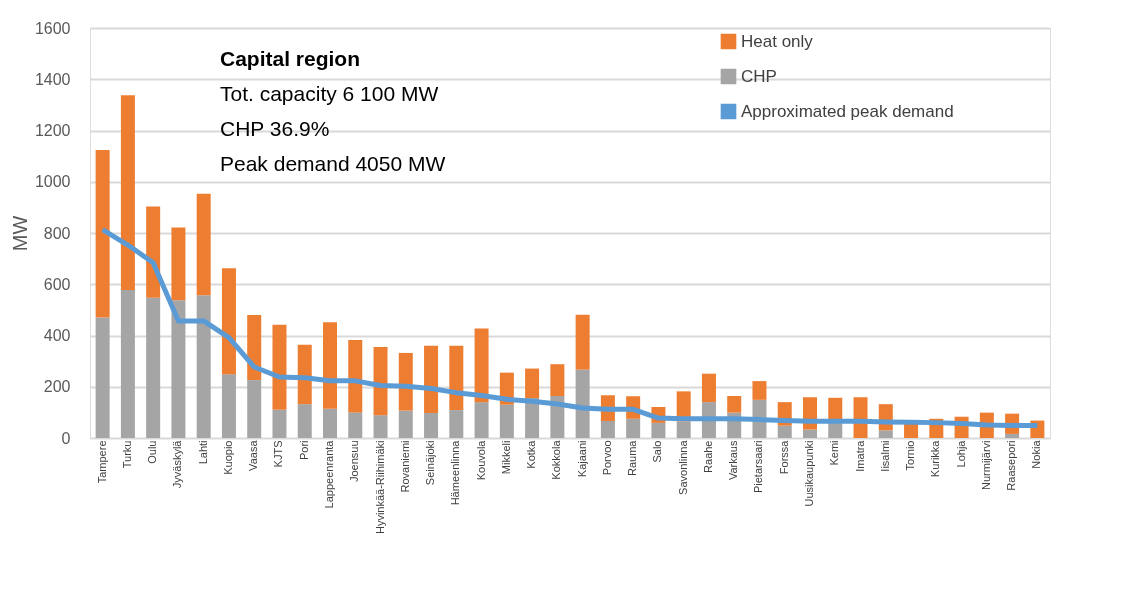 The image size is (1130, 596). What do you see at coordinates (834, 453) in the screenshot?
I see `x-tick-label: Kemi` at bounding box center [834, 453].